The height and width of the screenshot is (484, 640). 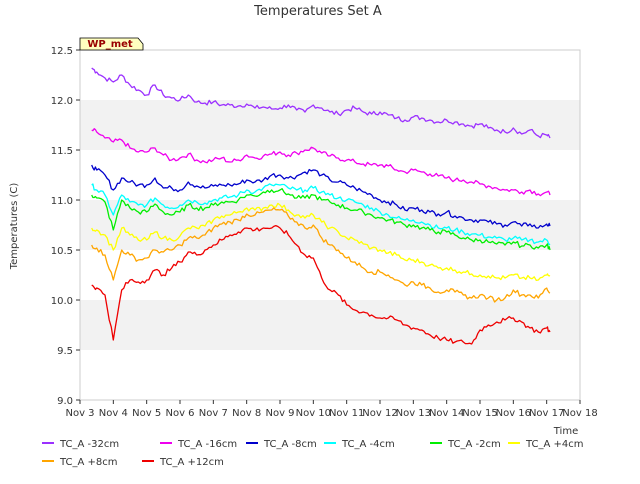 I want to click on x-tick-label: Nov 11, so click(x=346, y=413).